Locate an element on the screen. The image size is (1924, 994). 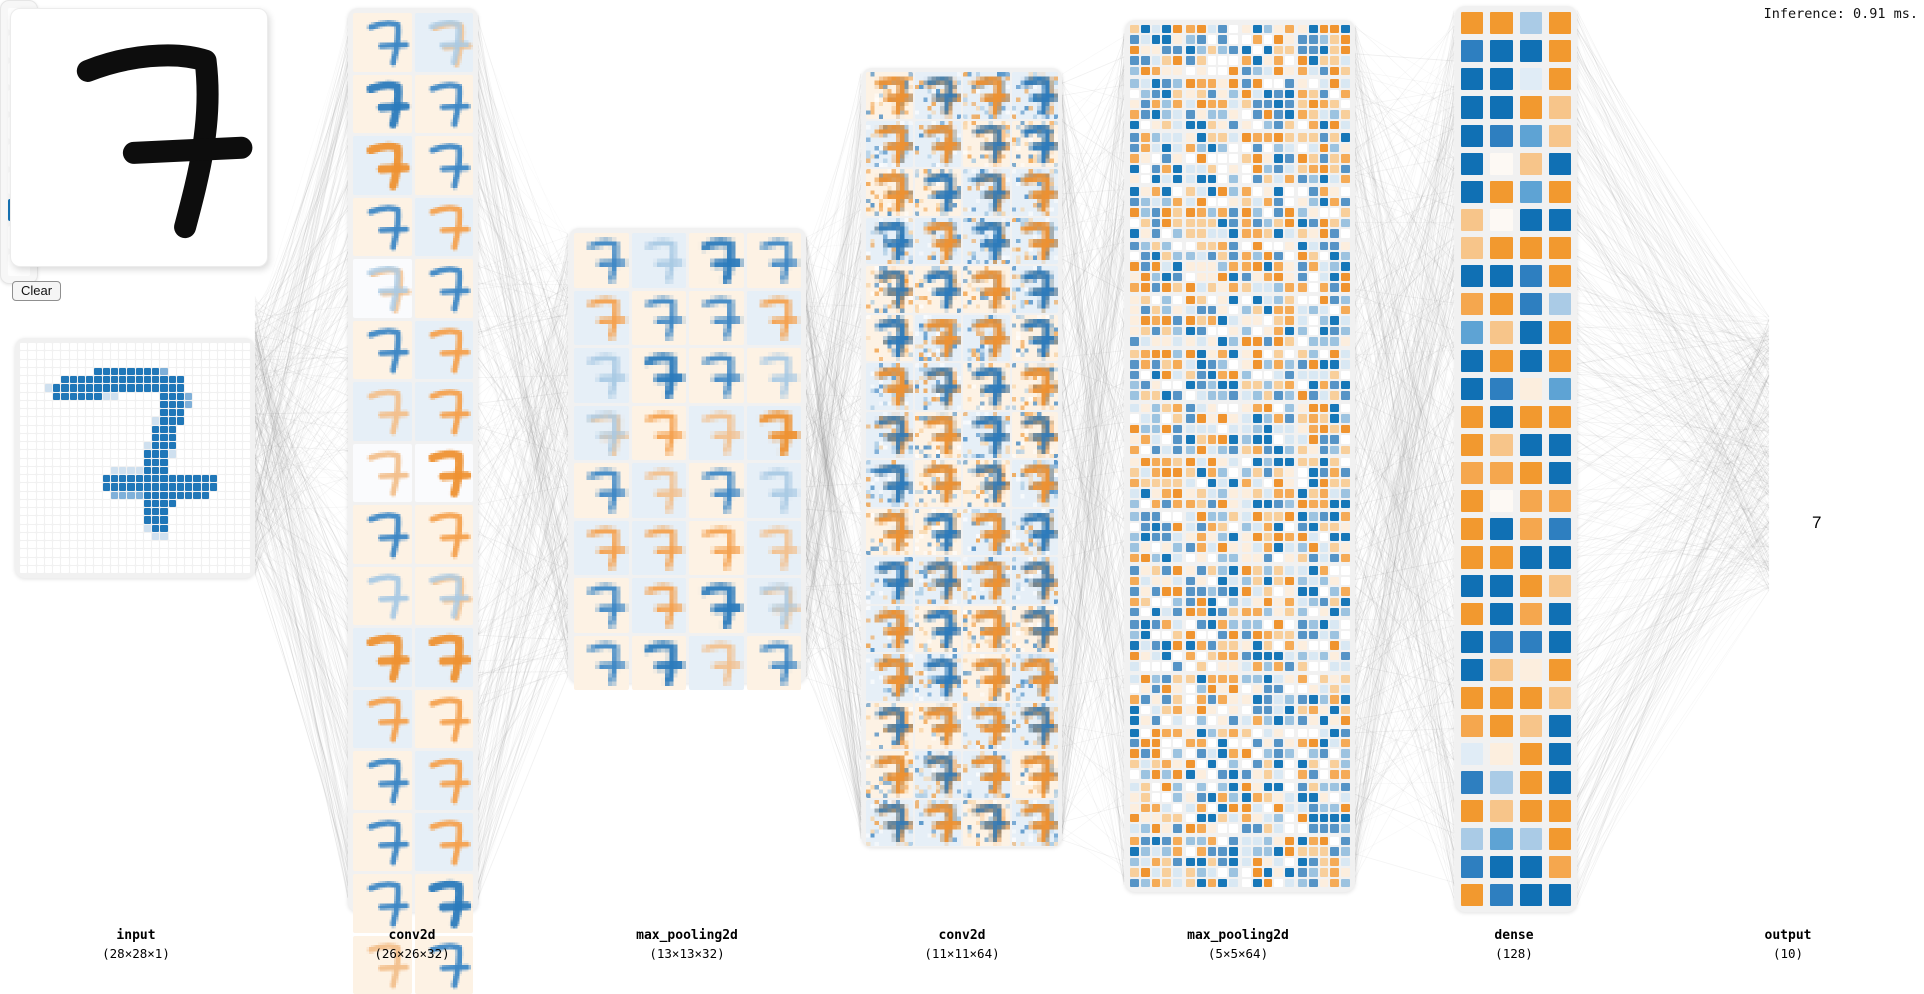
drawing-canvas is located at coordinates (139, 137).